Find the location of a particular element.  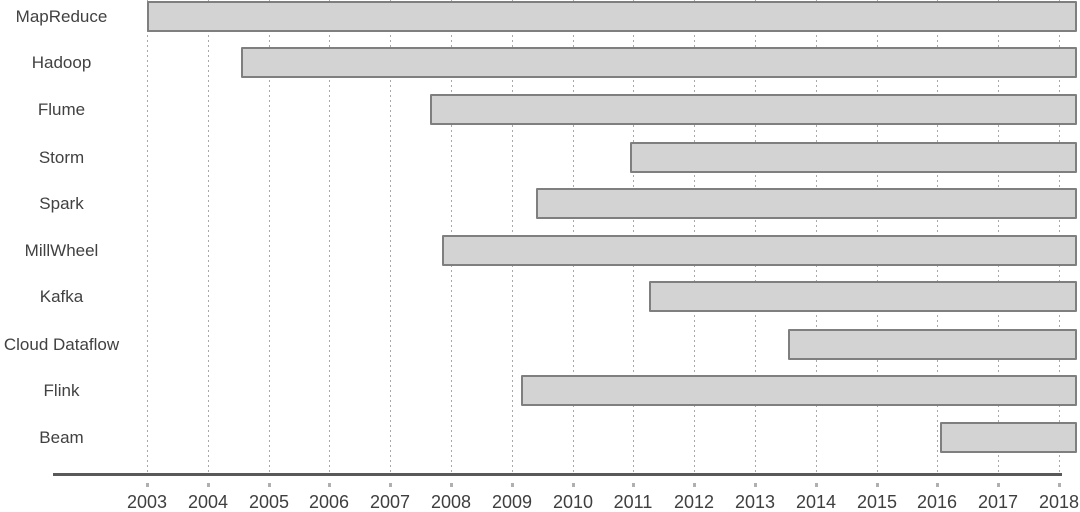

row-label-storm: Storm is located at coordinates (61, 157).